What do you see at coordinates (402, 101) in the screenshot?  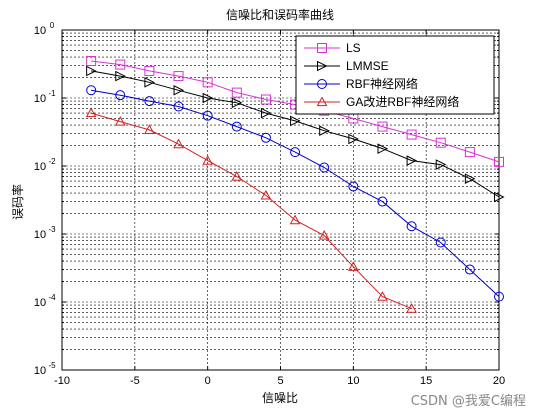 I see `legend-label: GA改进RBF神经网络` at bounding box center [402, 101].